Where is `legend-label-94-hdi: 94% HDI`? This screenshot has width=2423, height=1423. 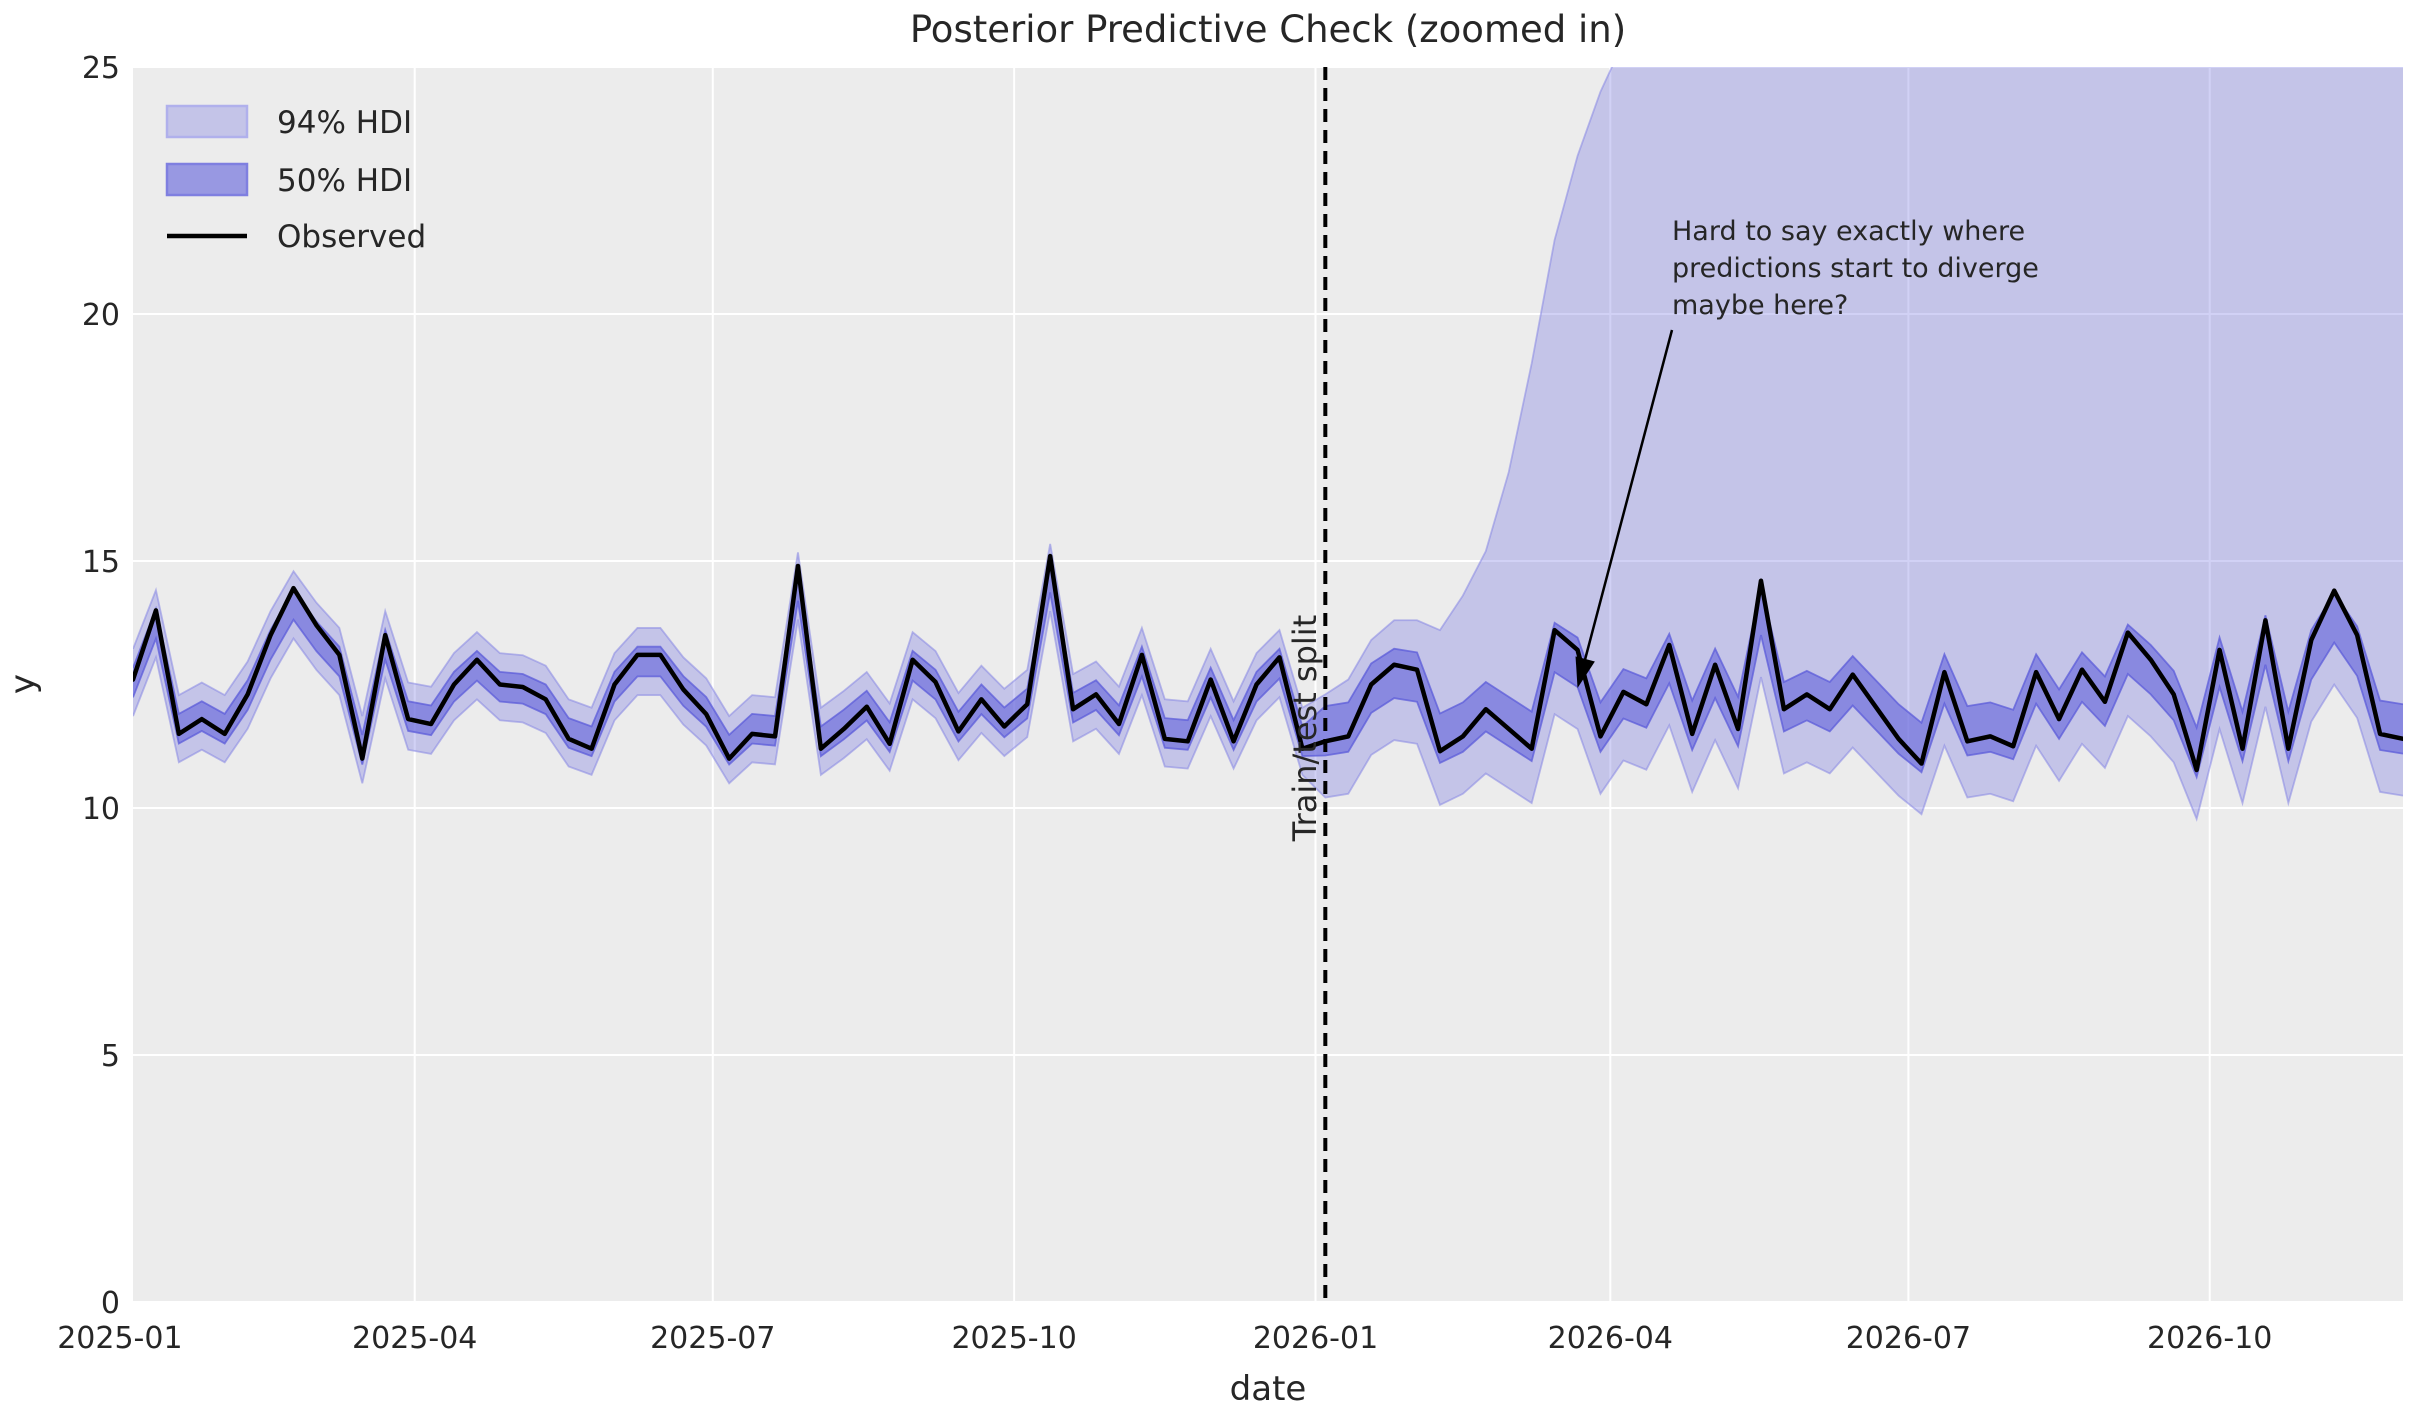 legend-label-94-hdi: 94% HDI is located at coordinates (344, 123).